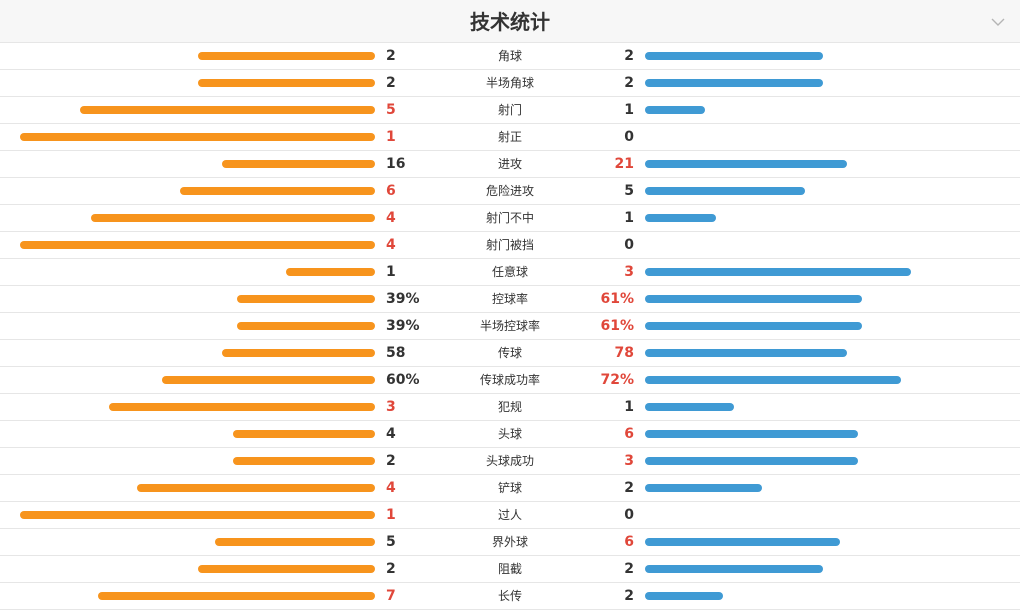 This screenshot has height=611, width=1026. I want to click on stat-label: 半场控球率, so click(509, 326).